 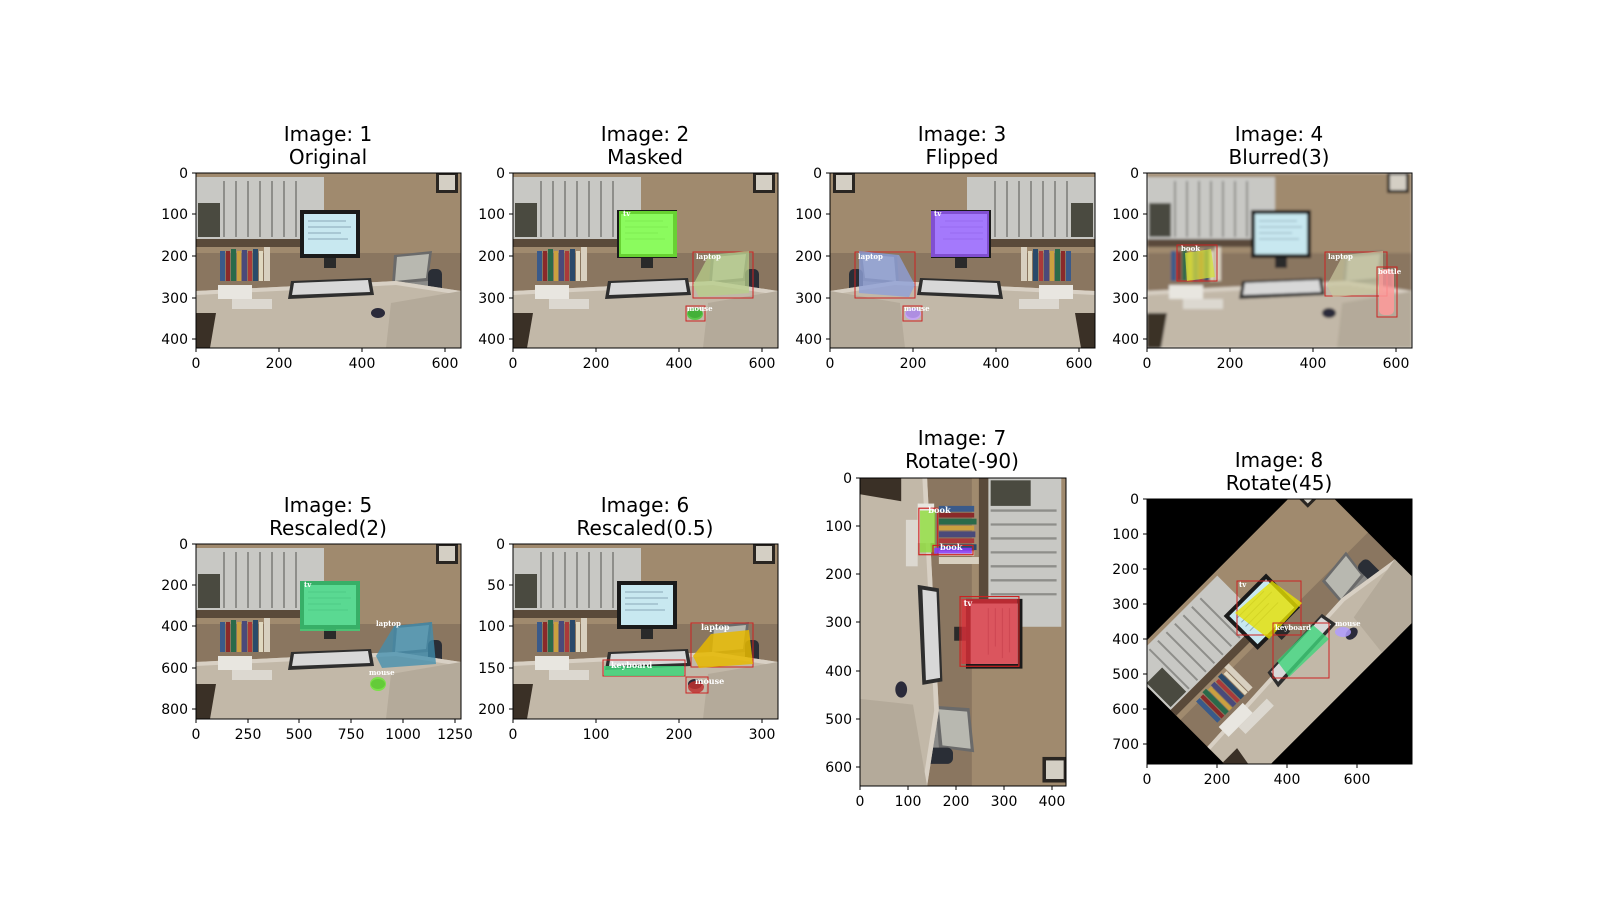 I want to click on panel-image: tv book book, so click(x=963, y=632).